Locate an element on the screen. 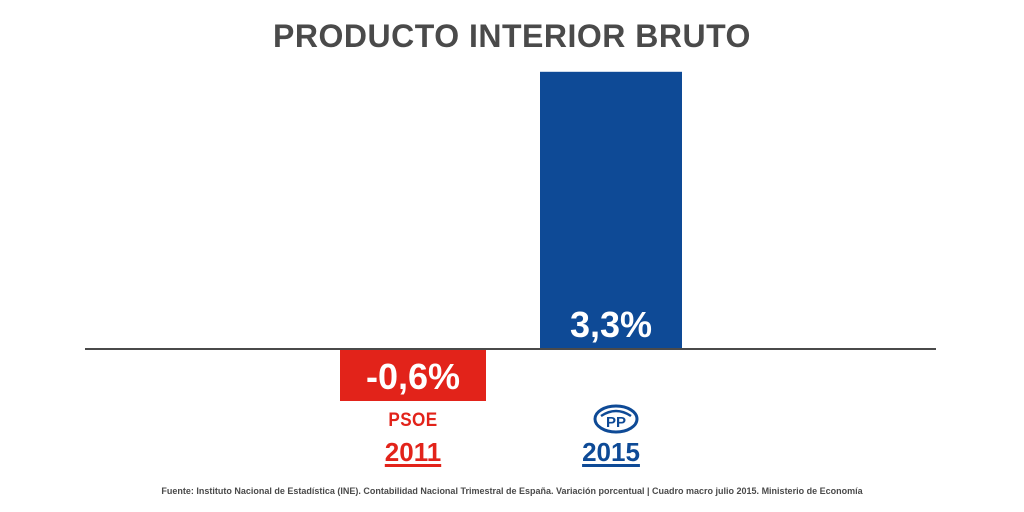 The width and height of the screenshot is (1024, 512). svg-text: PP is located at coordinates (616, 422).